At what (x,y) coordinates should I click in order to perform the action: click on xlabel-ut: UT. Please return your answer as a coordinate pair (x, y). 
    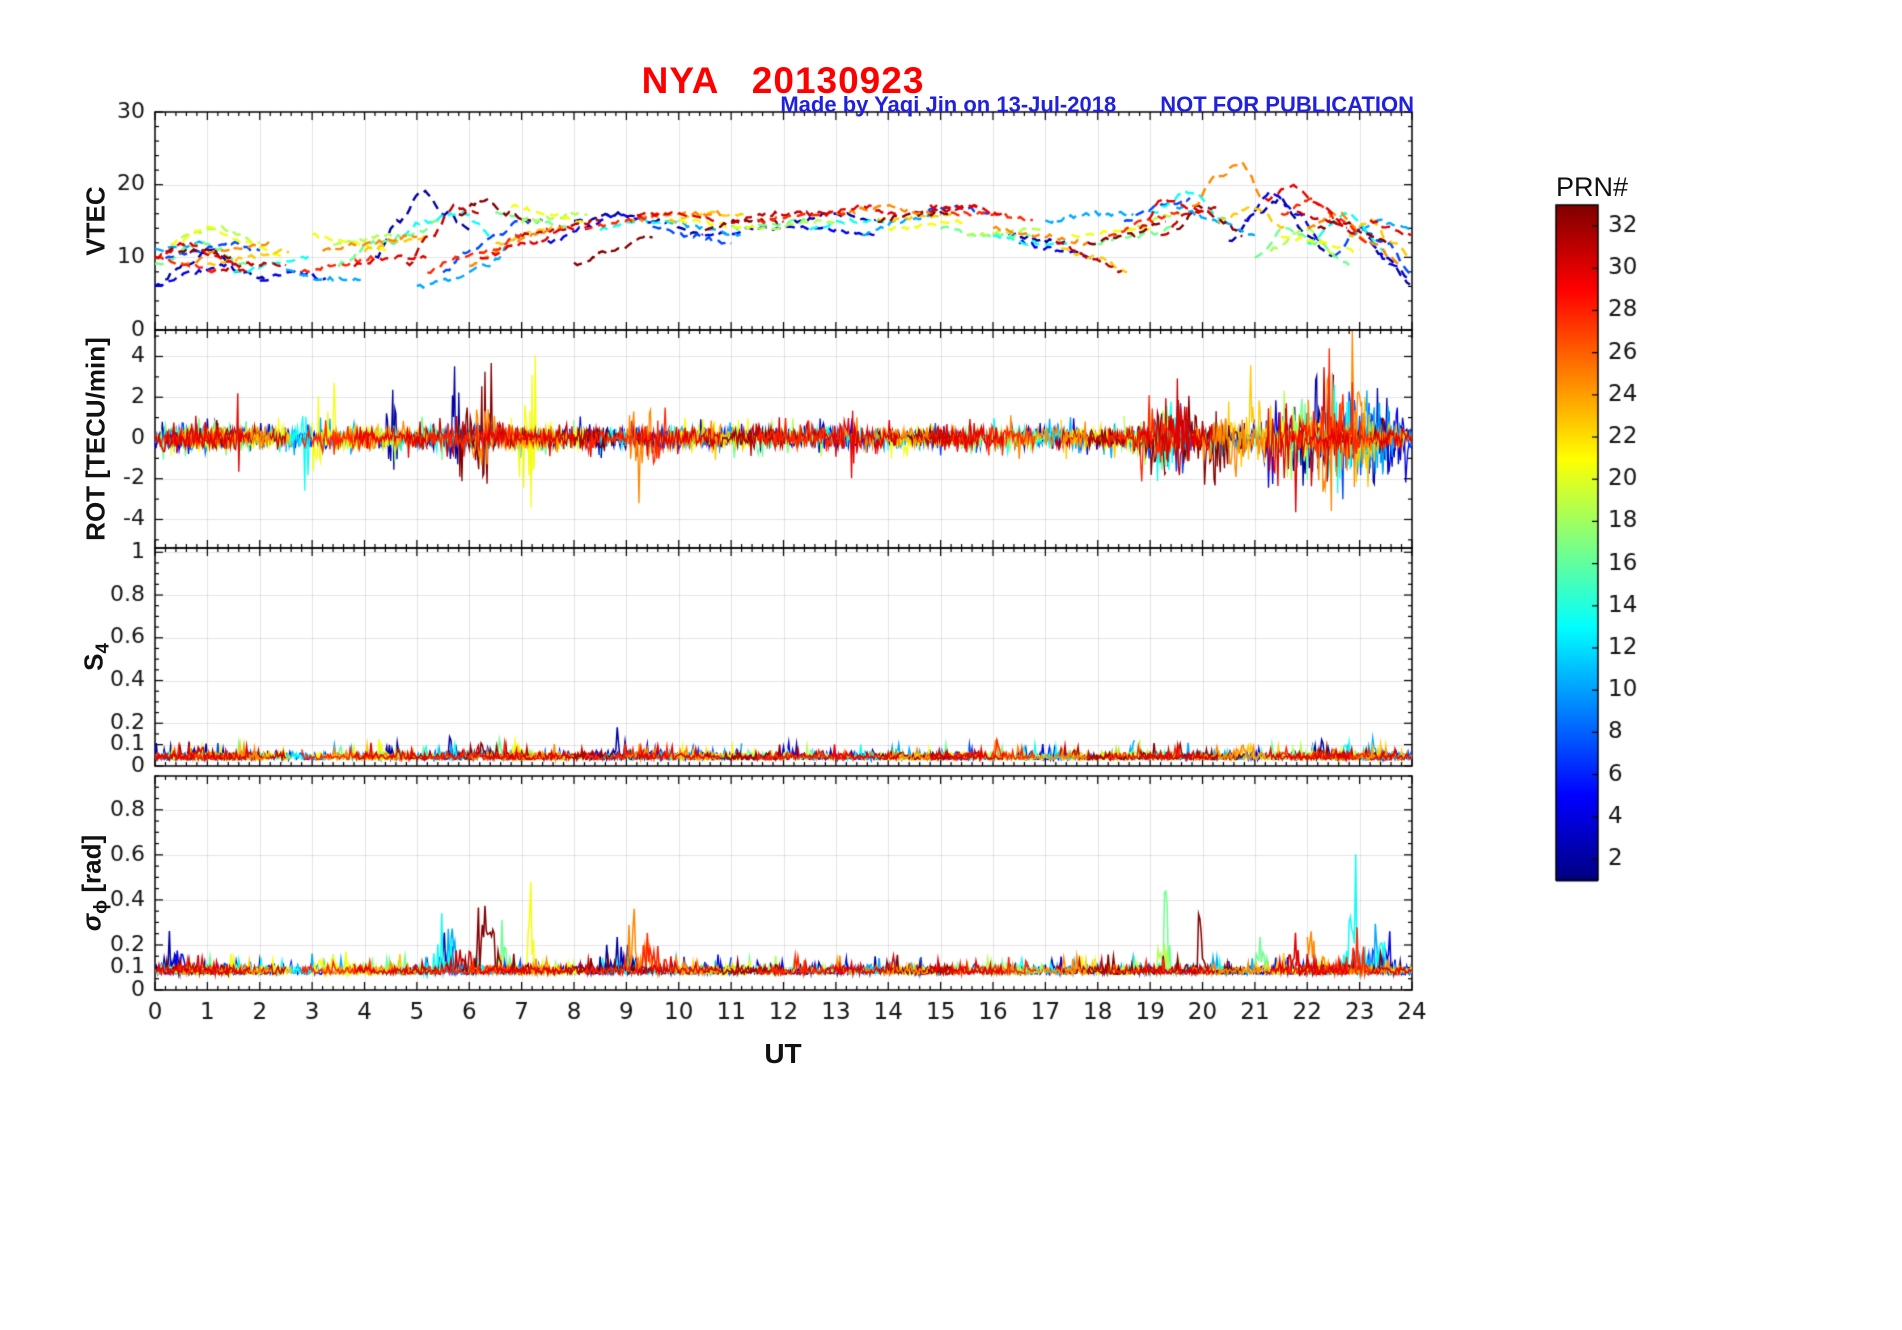
    Looking at the image, I should click on (783, 1053).